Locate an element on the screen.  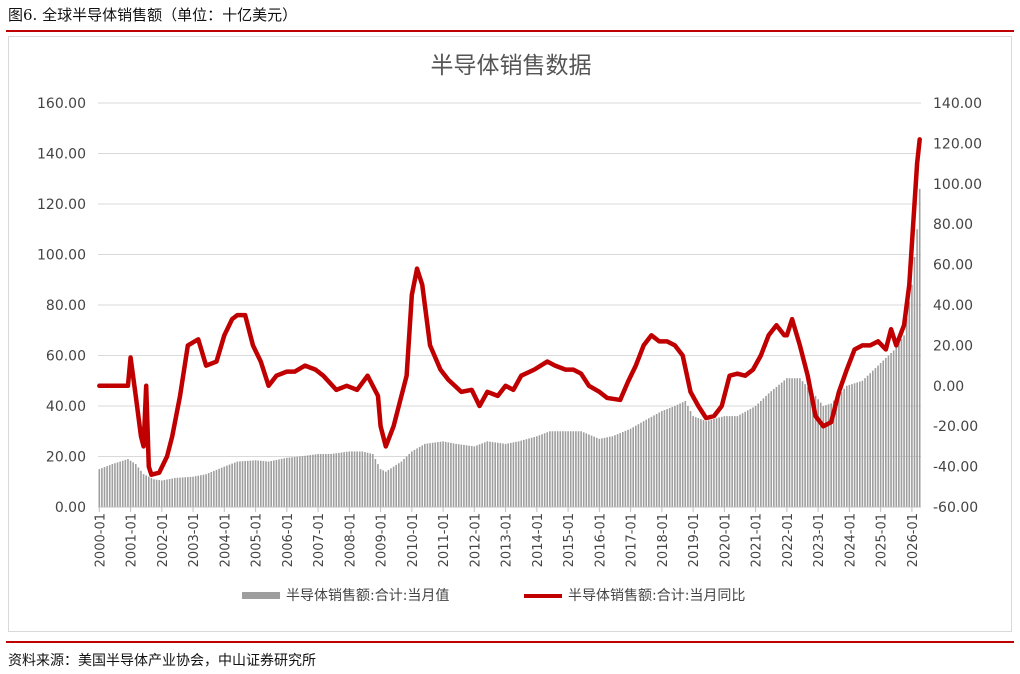
x-tick-label: 2007-01 is located at coordinates (319, 540).